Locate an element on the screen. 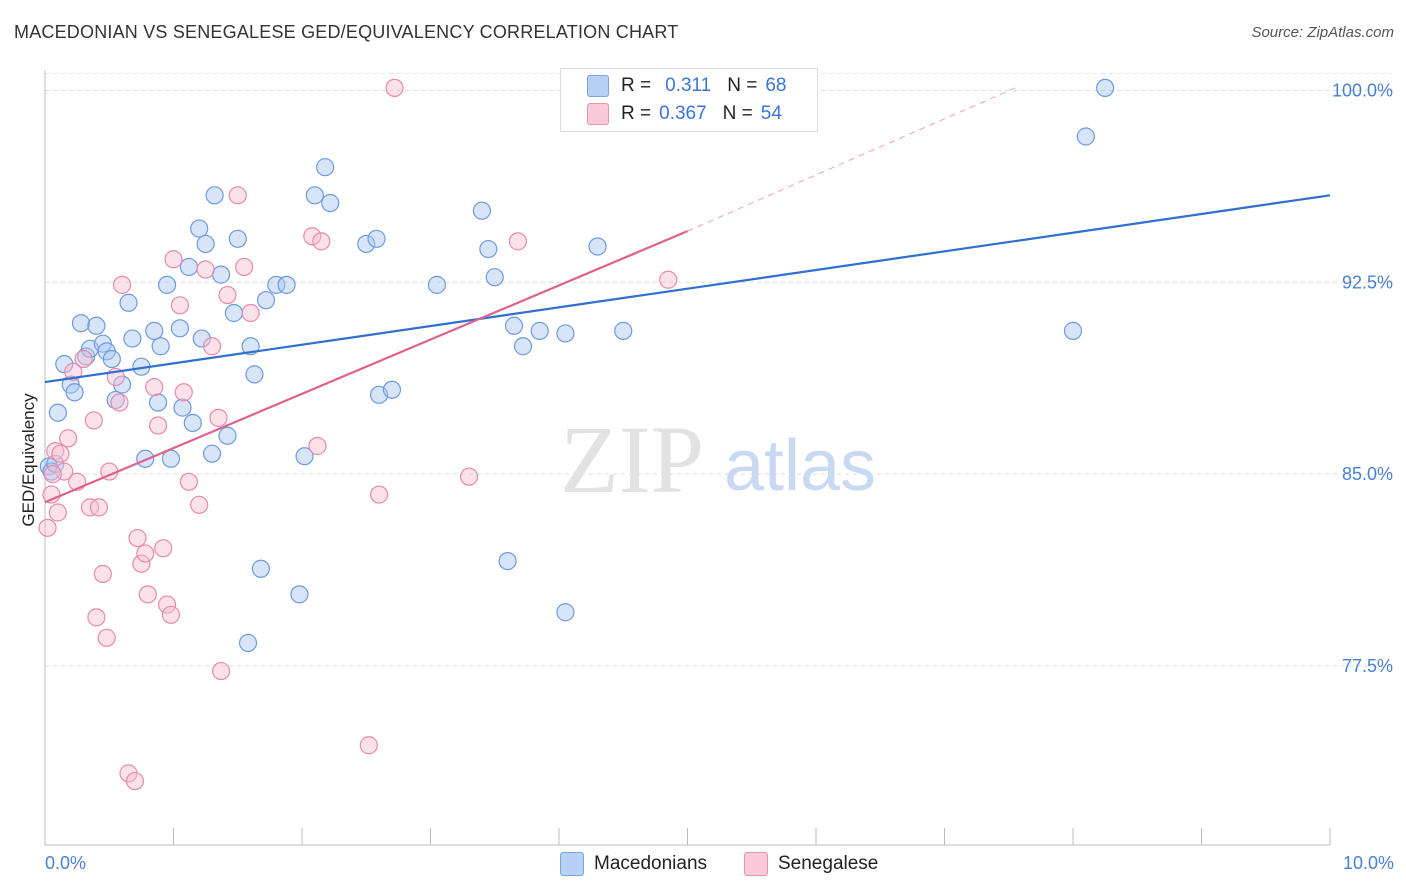  legend-swatch-macedonians is located at coordinates (598, 86).